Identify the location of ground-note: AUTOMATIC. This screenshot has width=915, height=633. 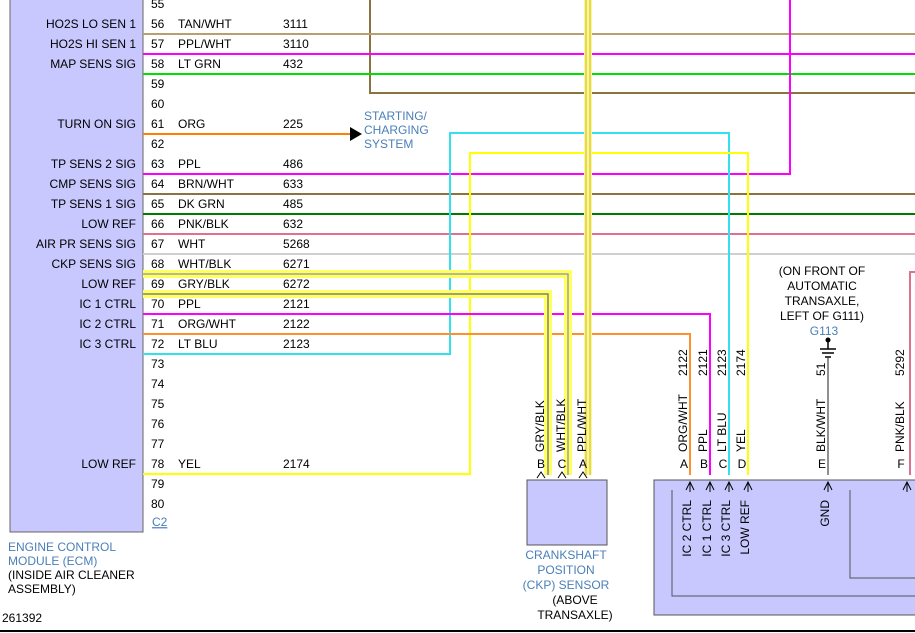
(822, 286).